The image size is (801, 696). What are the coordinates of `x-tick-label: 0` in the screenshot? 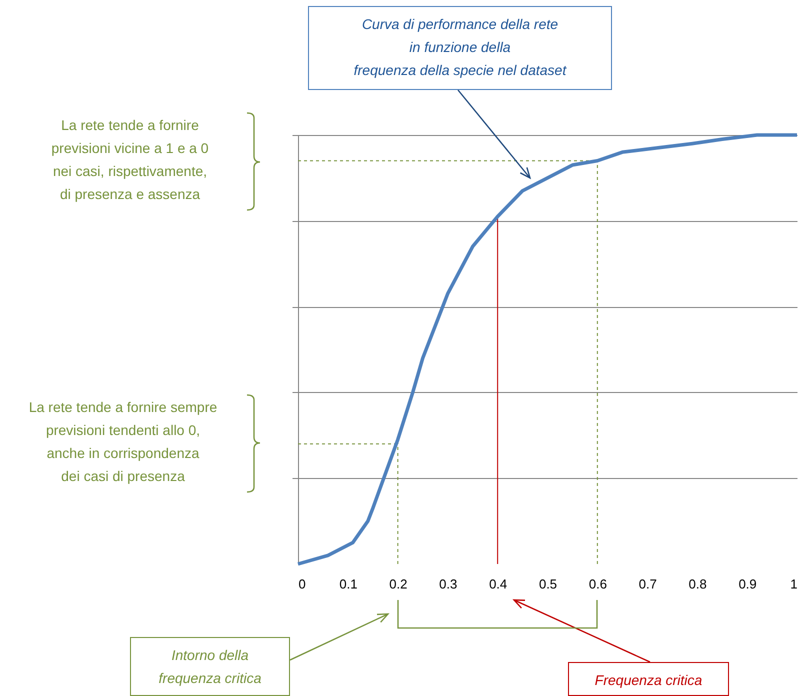 It's located at (302, 584).